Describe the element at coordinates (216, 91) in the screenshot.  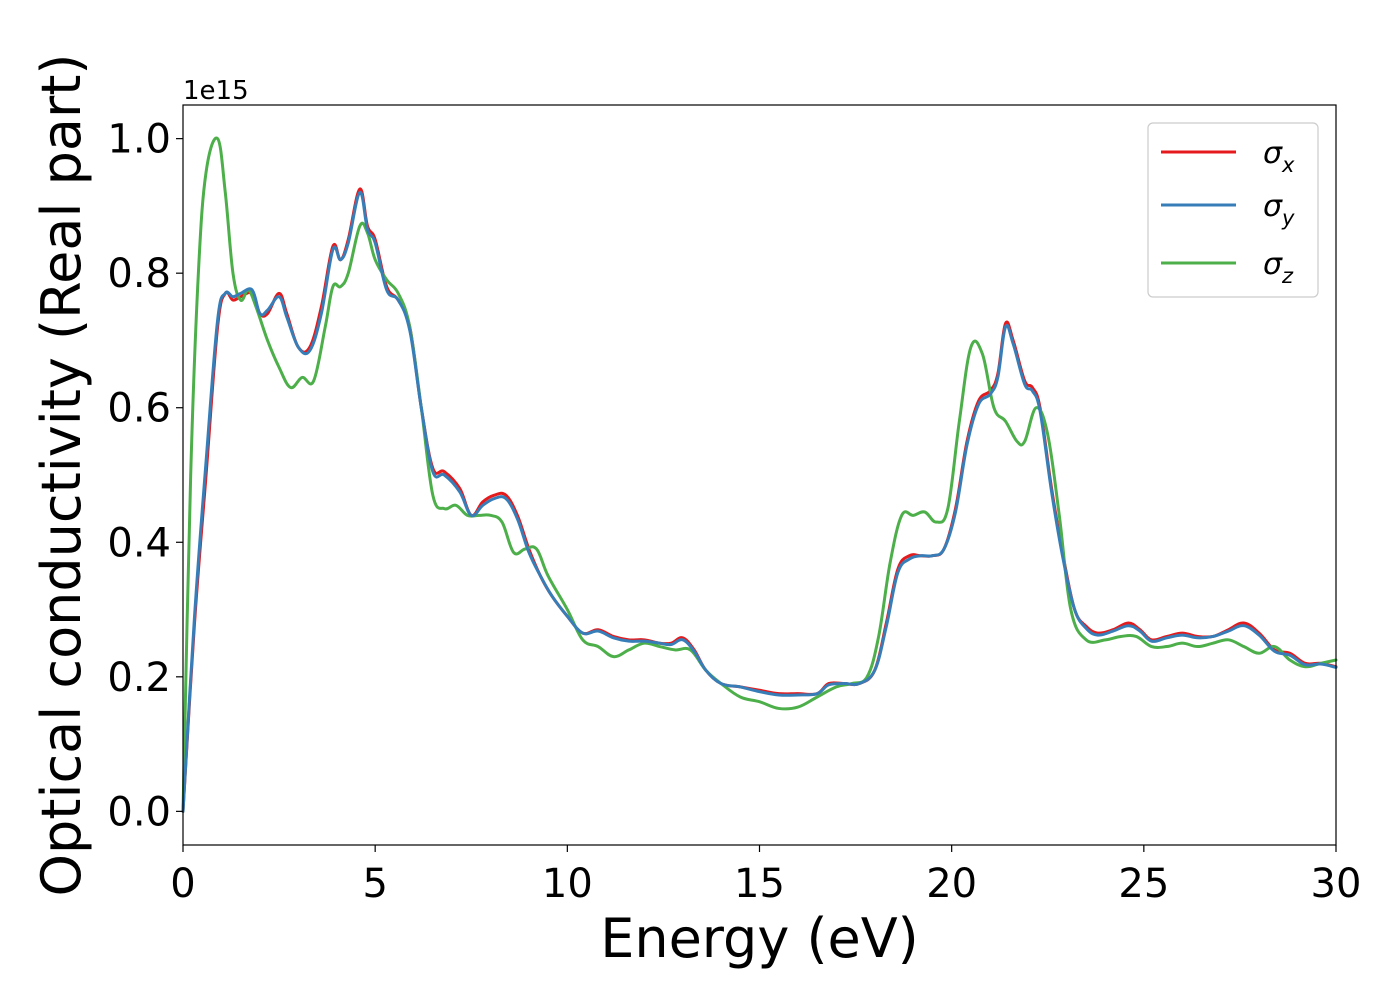
I see `y-offset-label: 1e15` at that location.